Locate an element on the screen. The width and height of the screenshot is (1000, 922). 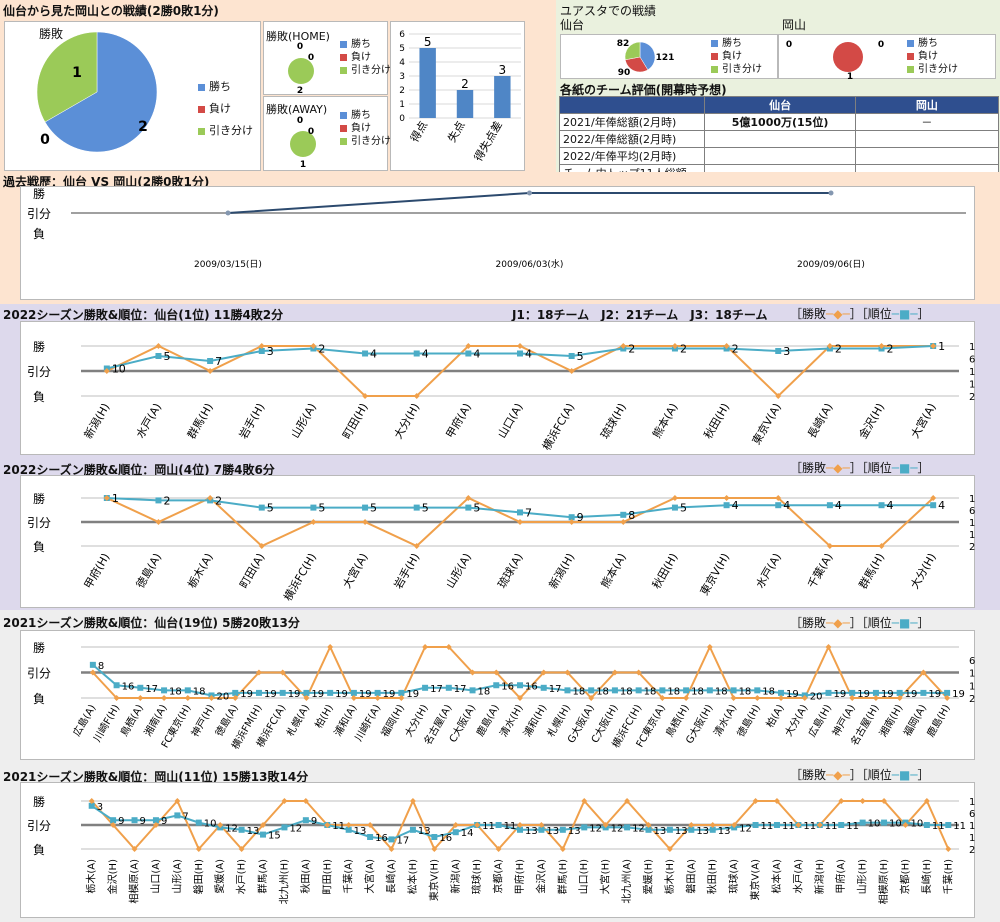
season-x-label: 山形(A) is located at coordinates (459, 571).